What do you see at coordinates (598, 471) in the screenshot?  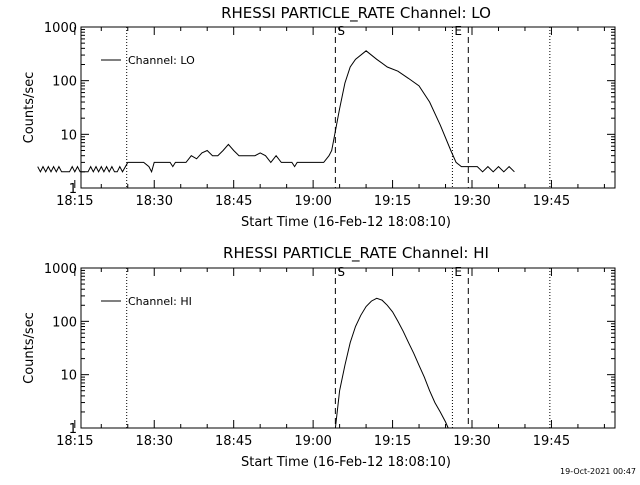 I see `footer-timestamp: 19-Oct-2021 00:47` at bounding box center [598, 471].